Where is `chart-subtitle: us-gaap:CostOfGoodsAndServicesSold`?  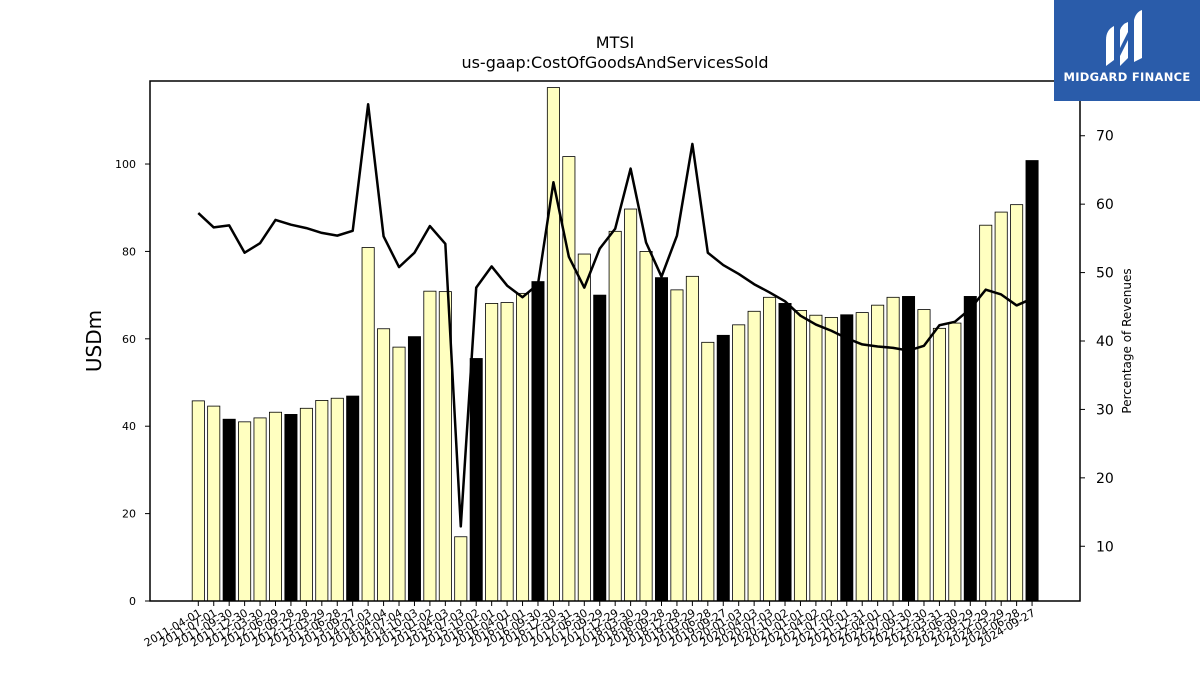
chart-subtitle: us-gaap:CostOfGoodsAndServicesSold is located at coordinates (614, 62).